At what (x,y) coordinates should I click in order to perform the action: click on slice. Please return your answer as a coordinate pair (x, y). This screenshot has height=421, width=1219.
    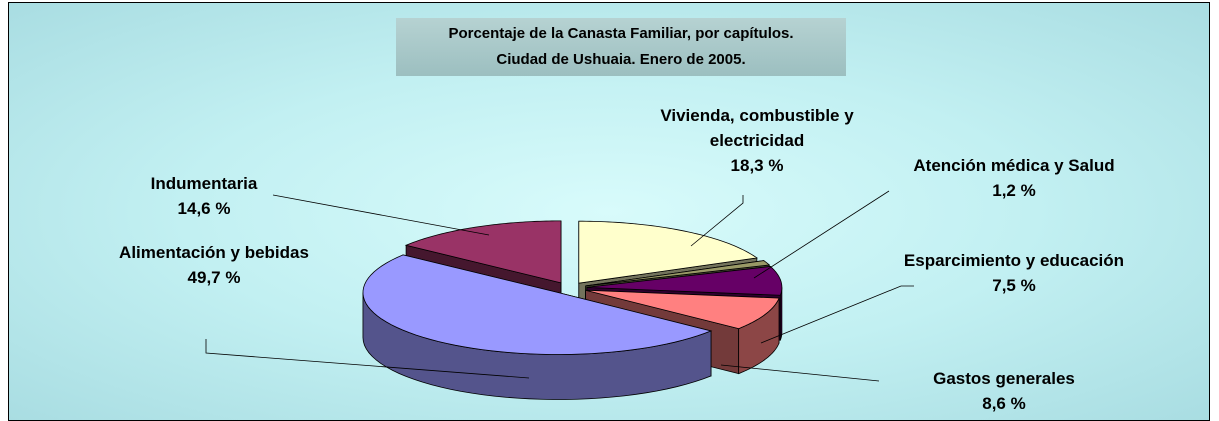
    Looking at the image, I should click on (537, 327).